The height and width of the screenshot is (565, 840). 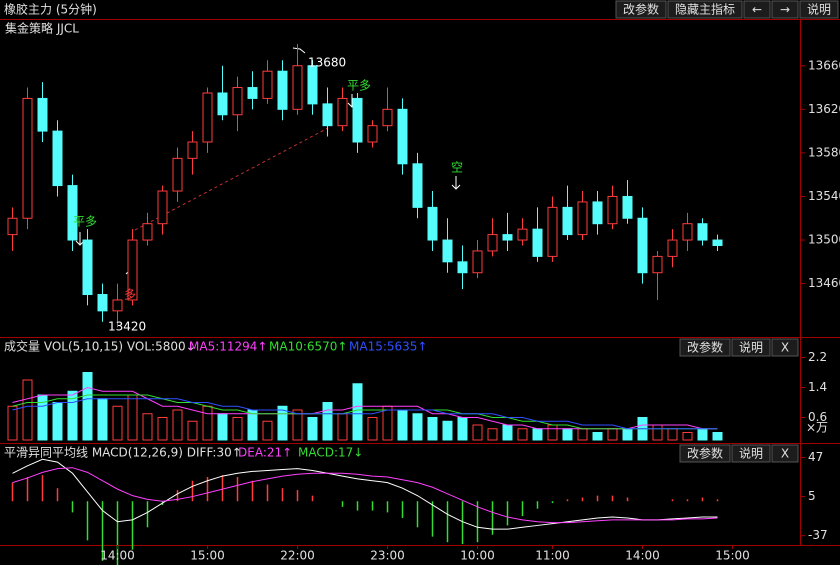 I want to click on annotation: 平多, so click(x=359, y=86).